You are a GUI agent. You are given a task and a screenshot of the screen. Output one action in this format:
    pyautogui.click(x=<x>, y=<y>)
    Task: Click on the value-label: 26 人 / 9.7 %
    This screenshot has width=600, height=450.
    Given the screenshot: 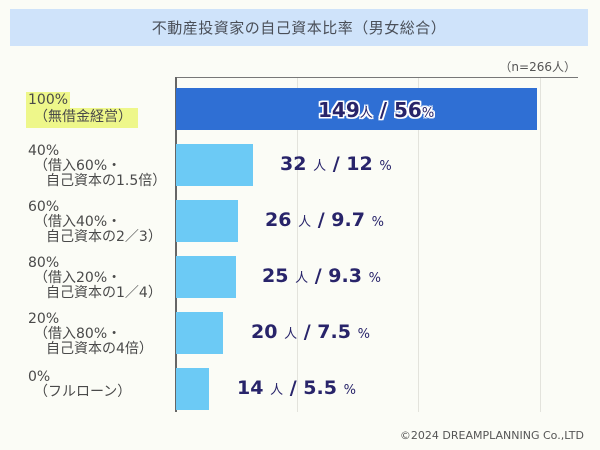 What is the action you would take?
    pyautogui.click(x=324, y=220)
    